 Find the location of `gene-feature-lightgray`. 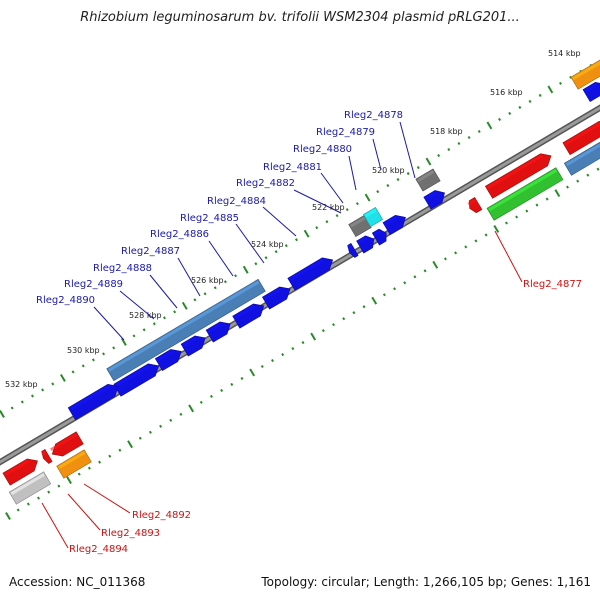

gene-feature-lightgray is located at coordinates (30, 488).